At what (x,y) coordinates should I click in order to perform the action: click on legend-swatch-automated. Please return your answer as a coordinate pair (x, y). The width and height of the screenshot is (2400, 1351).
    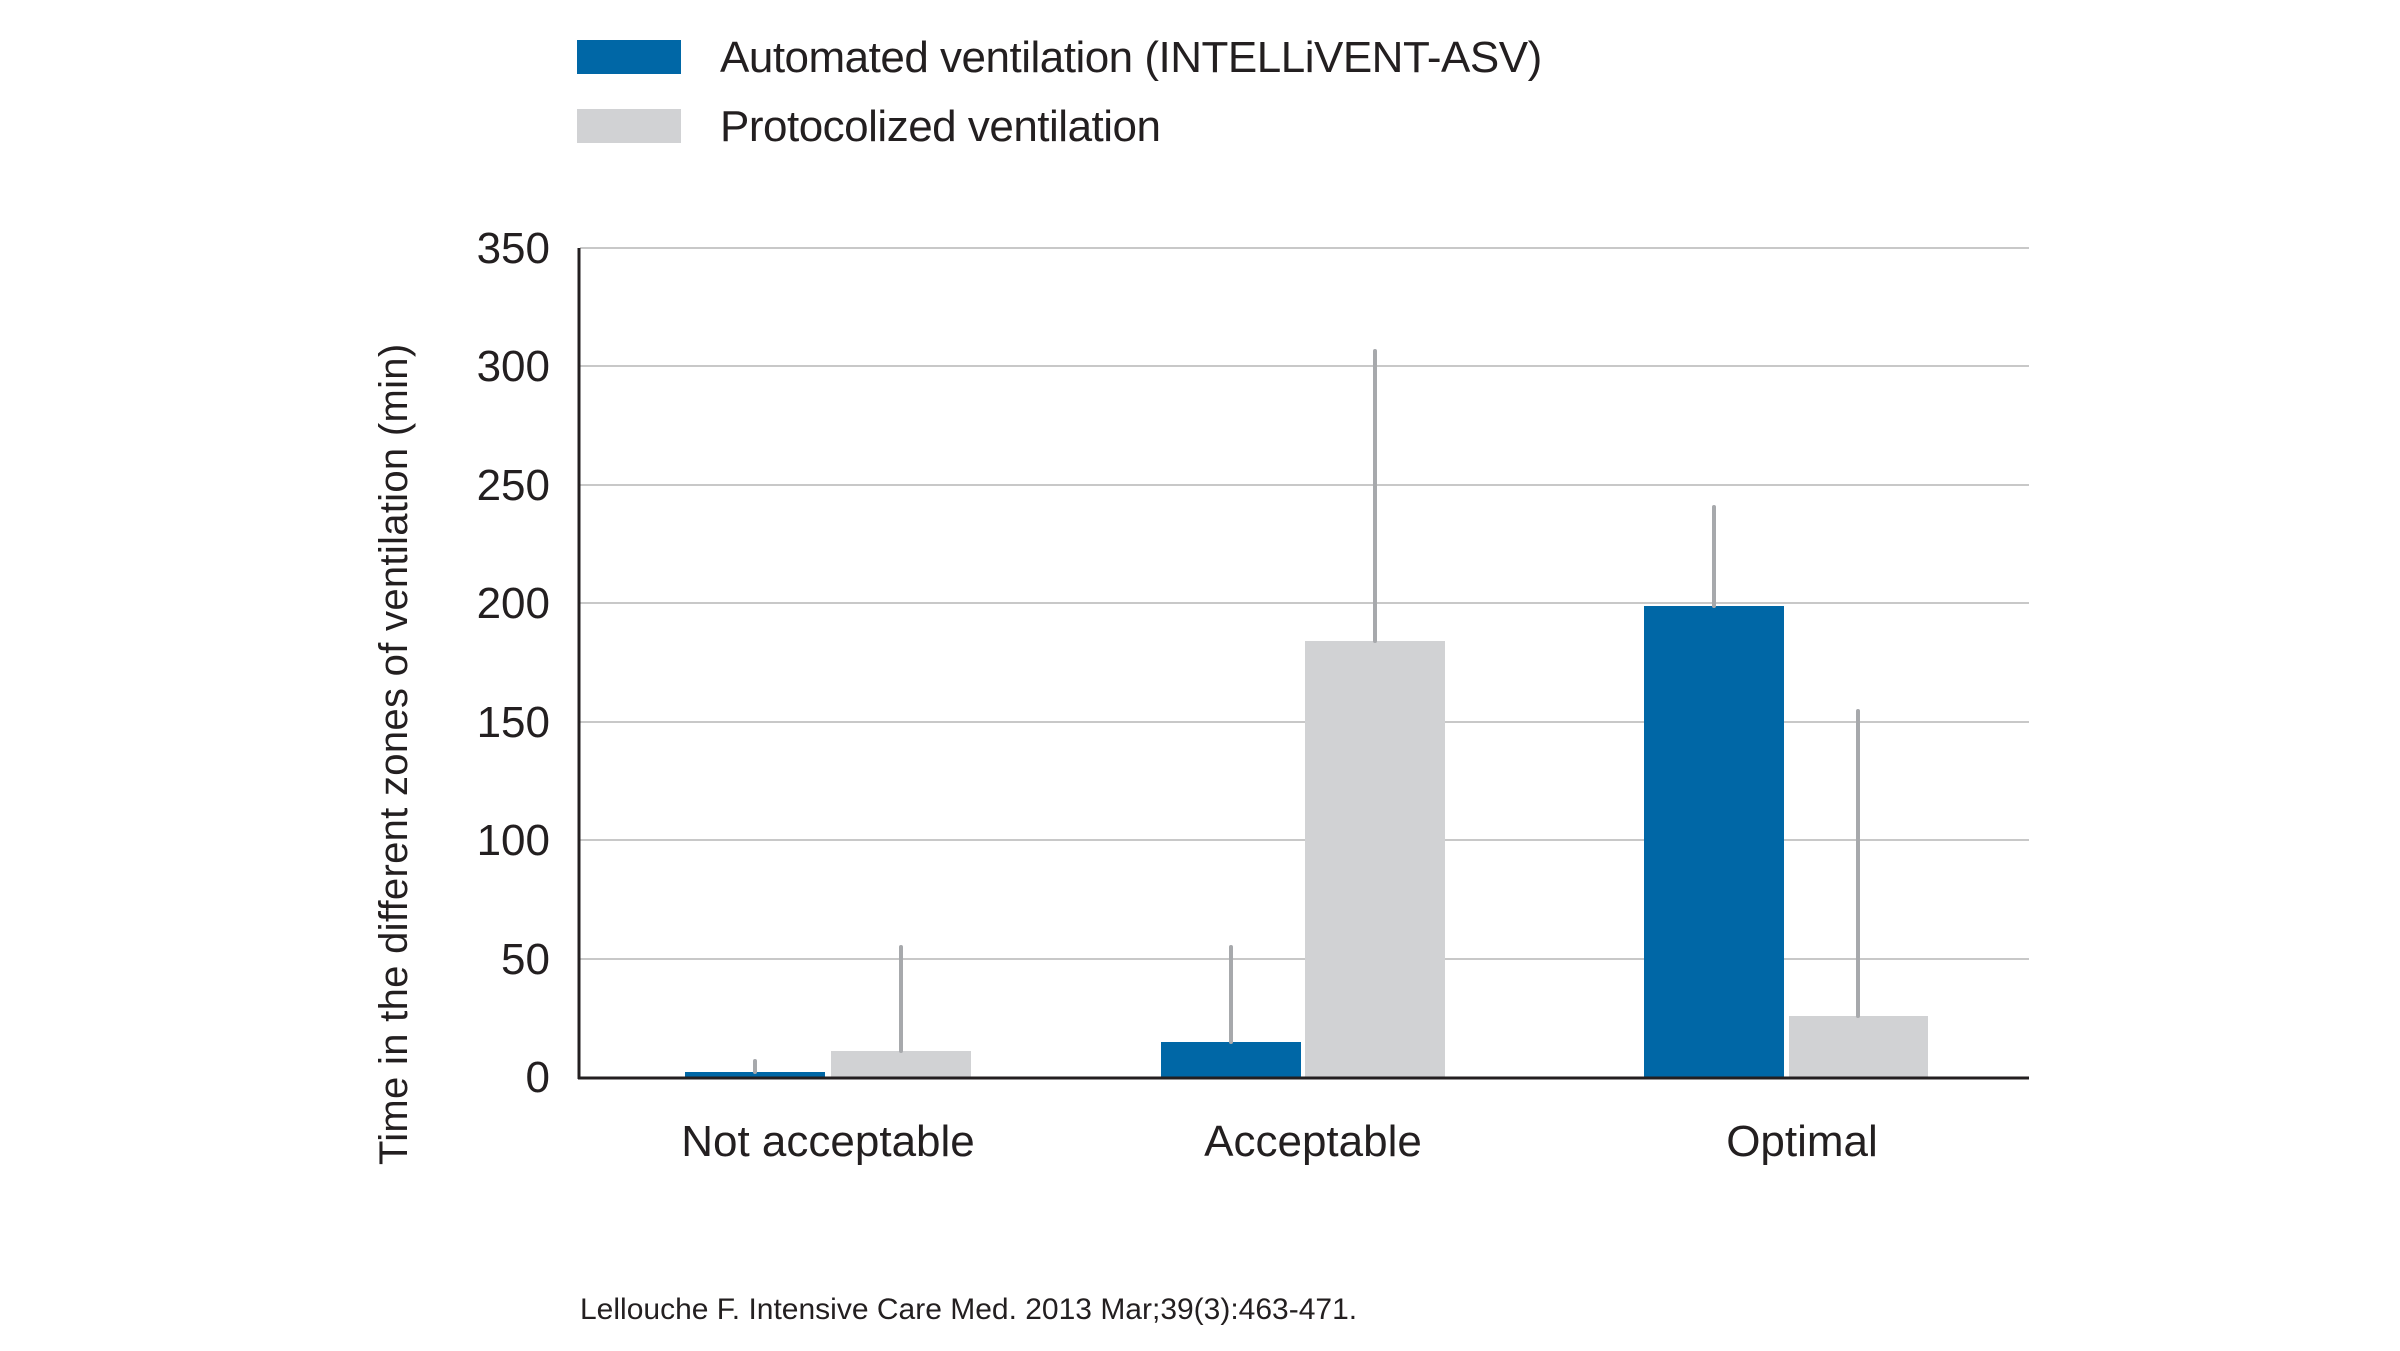
    Looking at the image, I should click on (629, 57).